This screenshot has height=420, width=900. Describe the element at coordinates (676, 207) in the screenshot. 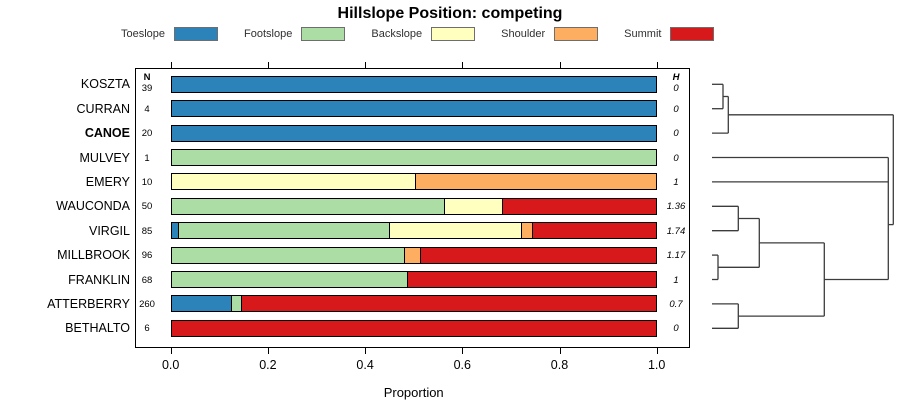

I see `h-value: 1.36` at that location.